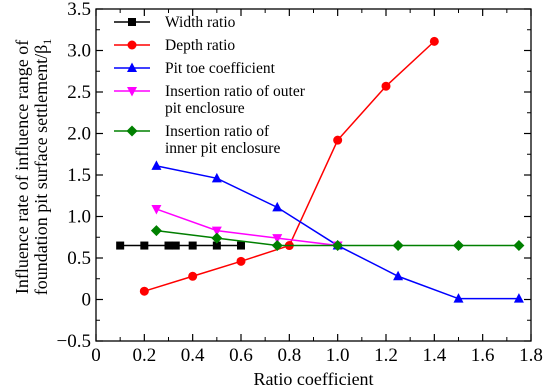 The image size is (548, 392). What do you see at coordinates (386, 355) in the screenshot?
I see `x-tick-label: 1.2` at bounding box center [386, 355].